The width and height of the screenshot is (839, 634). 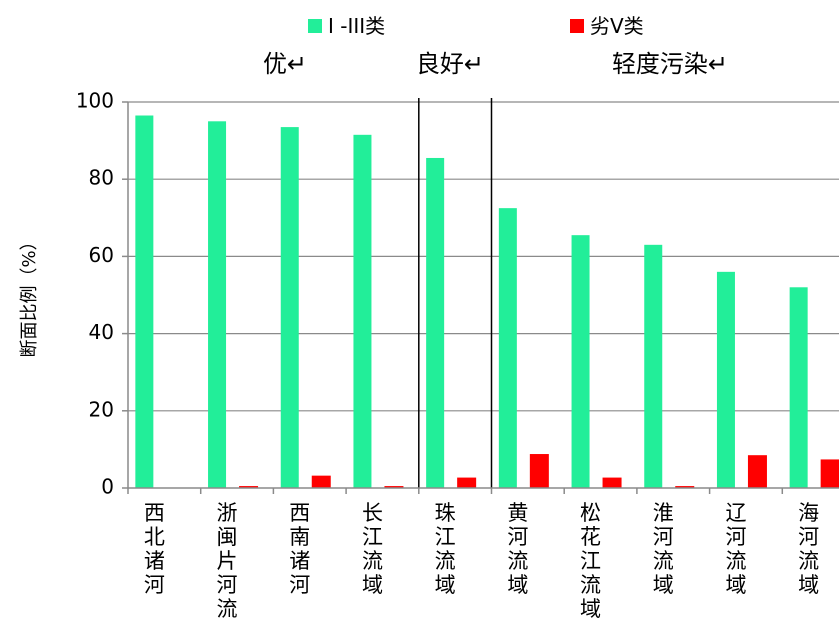 What do you see at coordinates (670, 64) in the screenshot?
I see `group-label: 轻度污染↵` at bounding box center [670, 64].